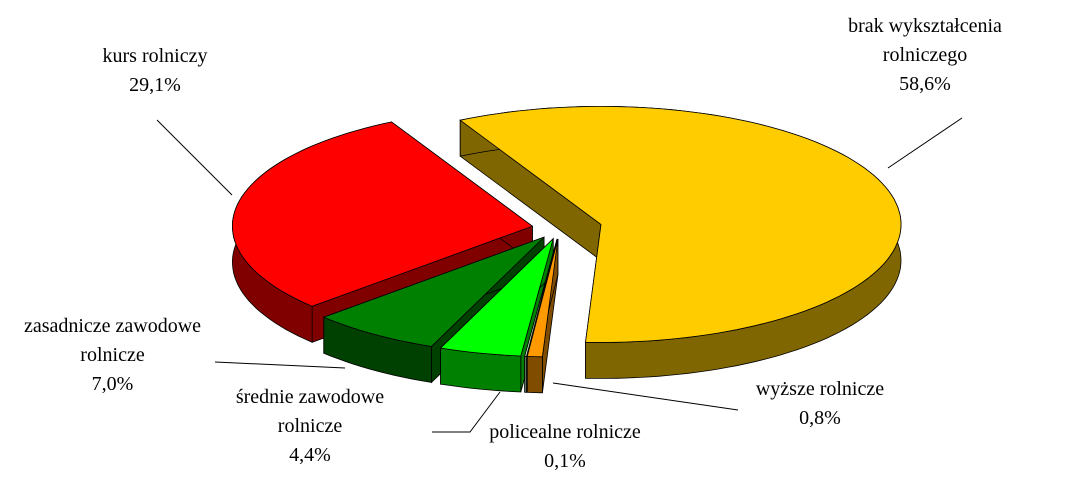 This screenshot has width=1068, height=479. I want to click on slice-label: średnie zawodowe rolnicze 4,4%, so click(310, 426).